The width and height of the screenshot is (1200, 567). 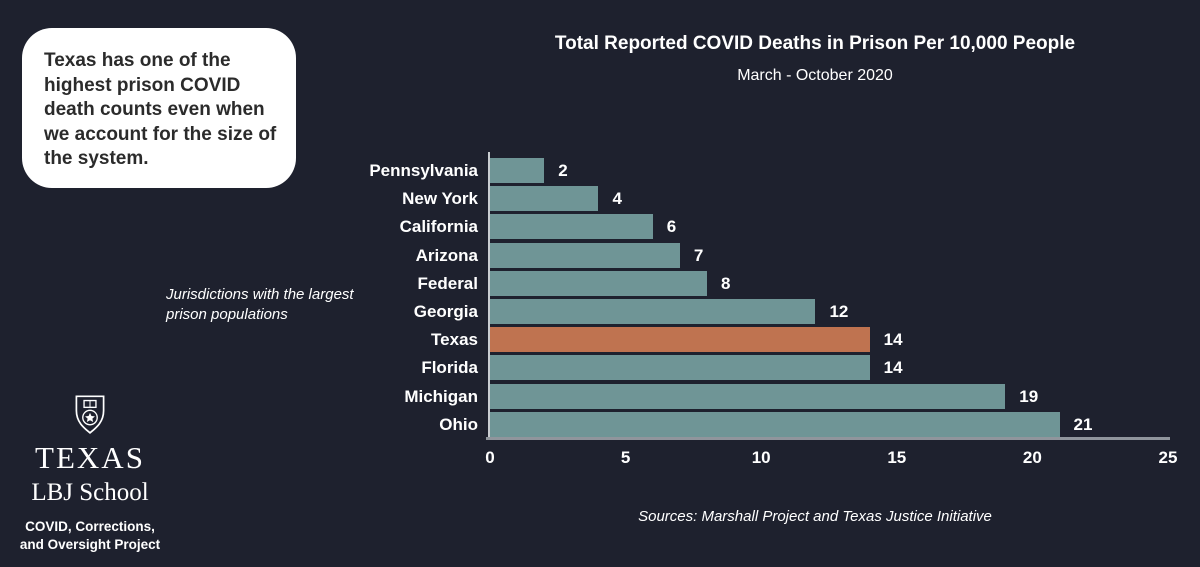 I want to click on bar-value-label: 6, so click(x=671, y=227).